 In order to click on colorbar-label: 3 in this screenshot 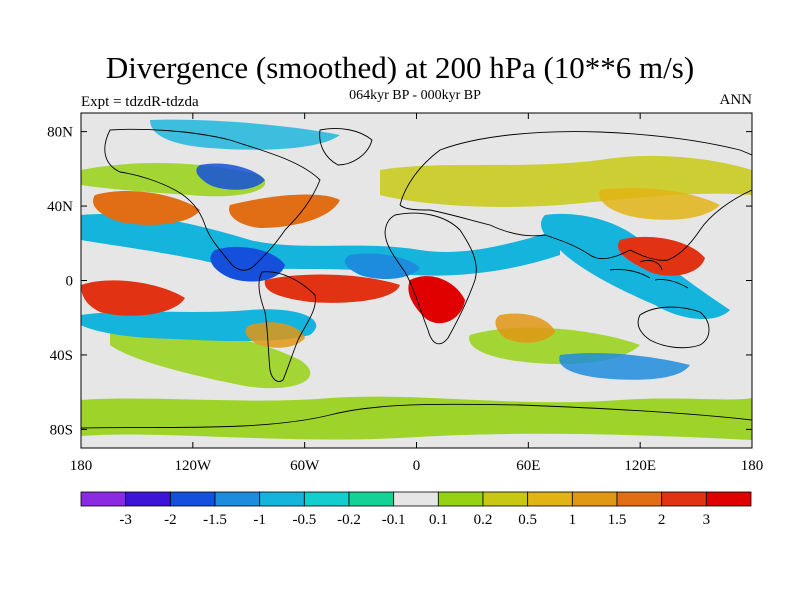, I will do `click(707, 520)`.